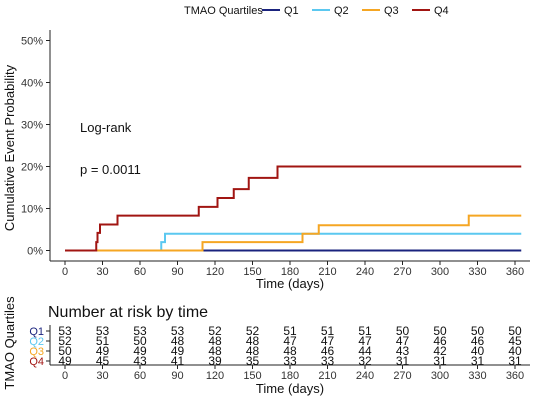 This screenshot has width=550, height=401. I want to click on curve-q3, so click(293, 233).